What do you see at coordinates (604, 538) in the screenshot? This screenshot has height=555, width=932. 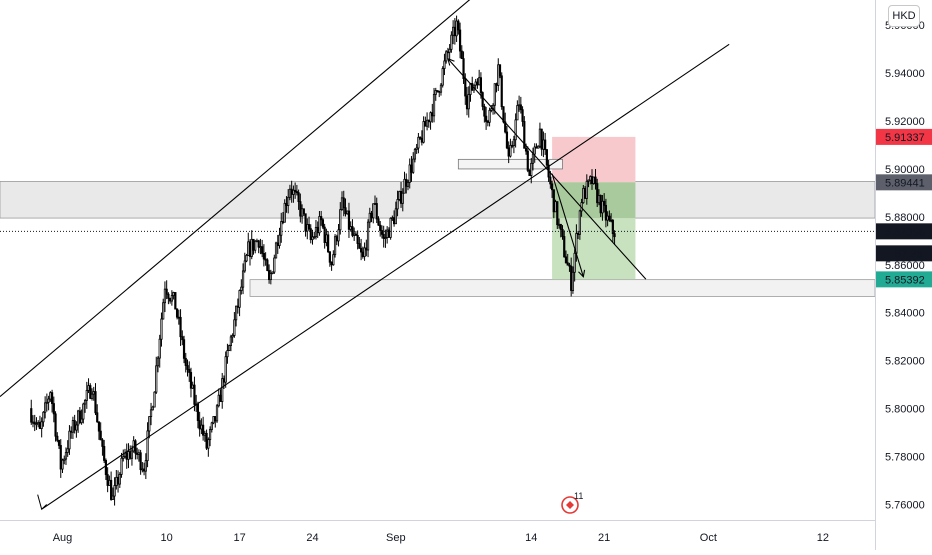 I see `x-tick-label: 21` at bounding box center [604, 538].